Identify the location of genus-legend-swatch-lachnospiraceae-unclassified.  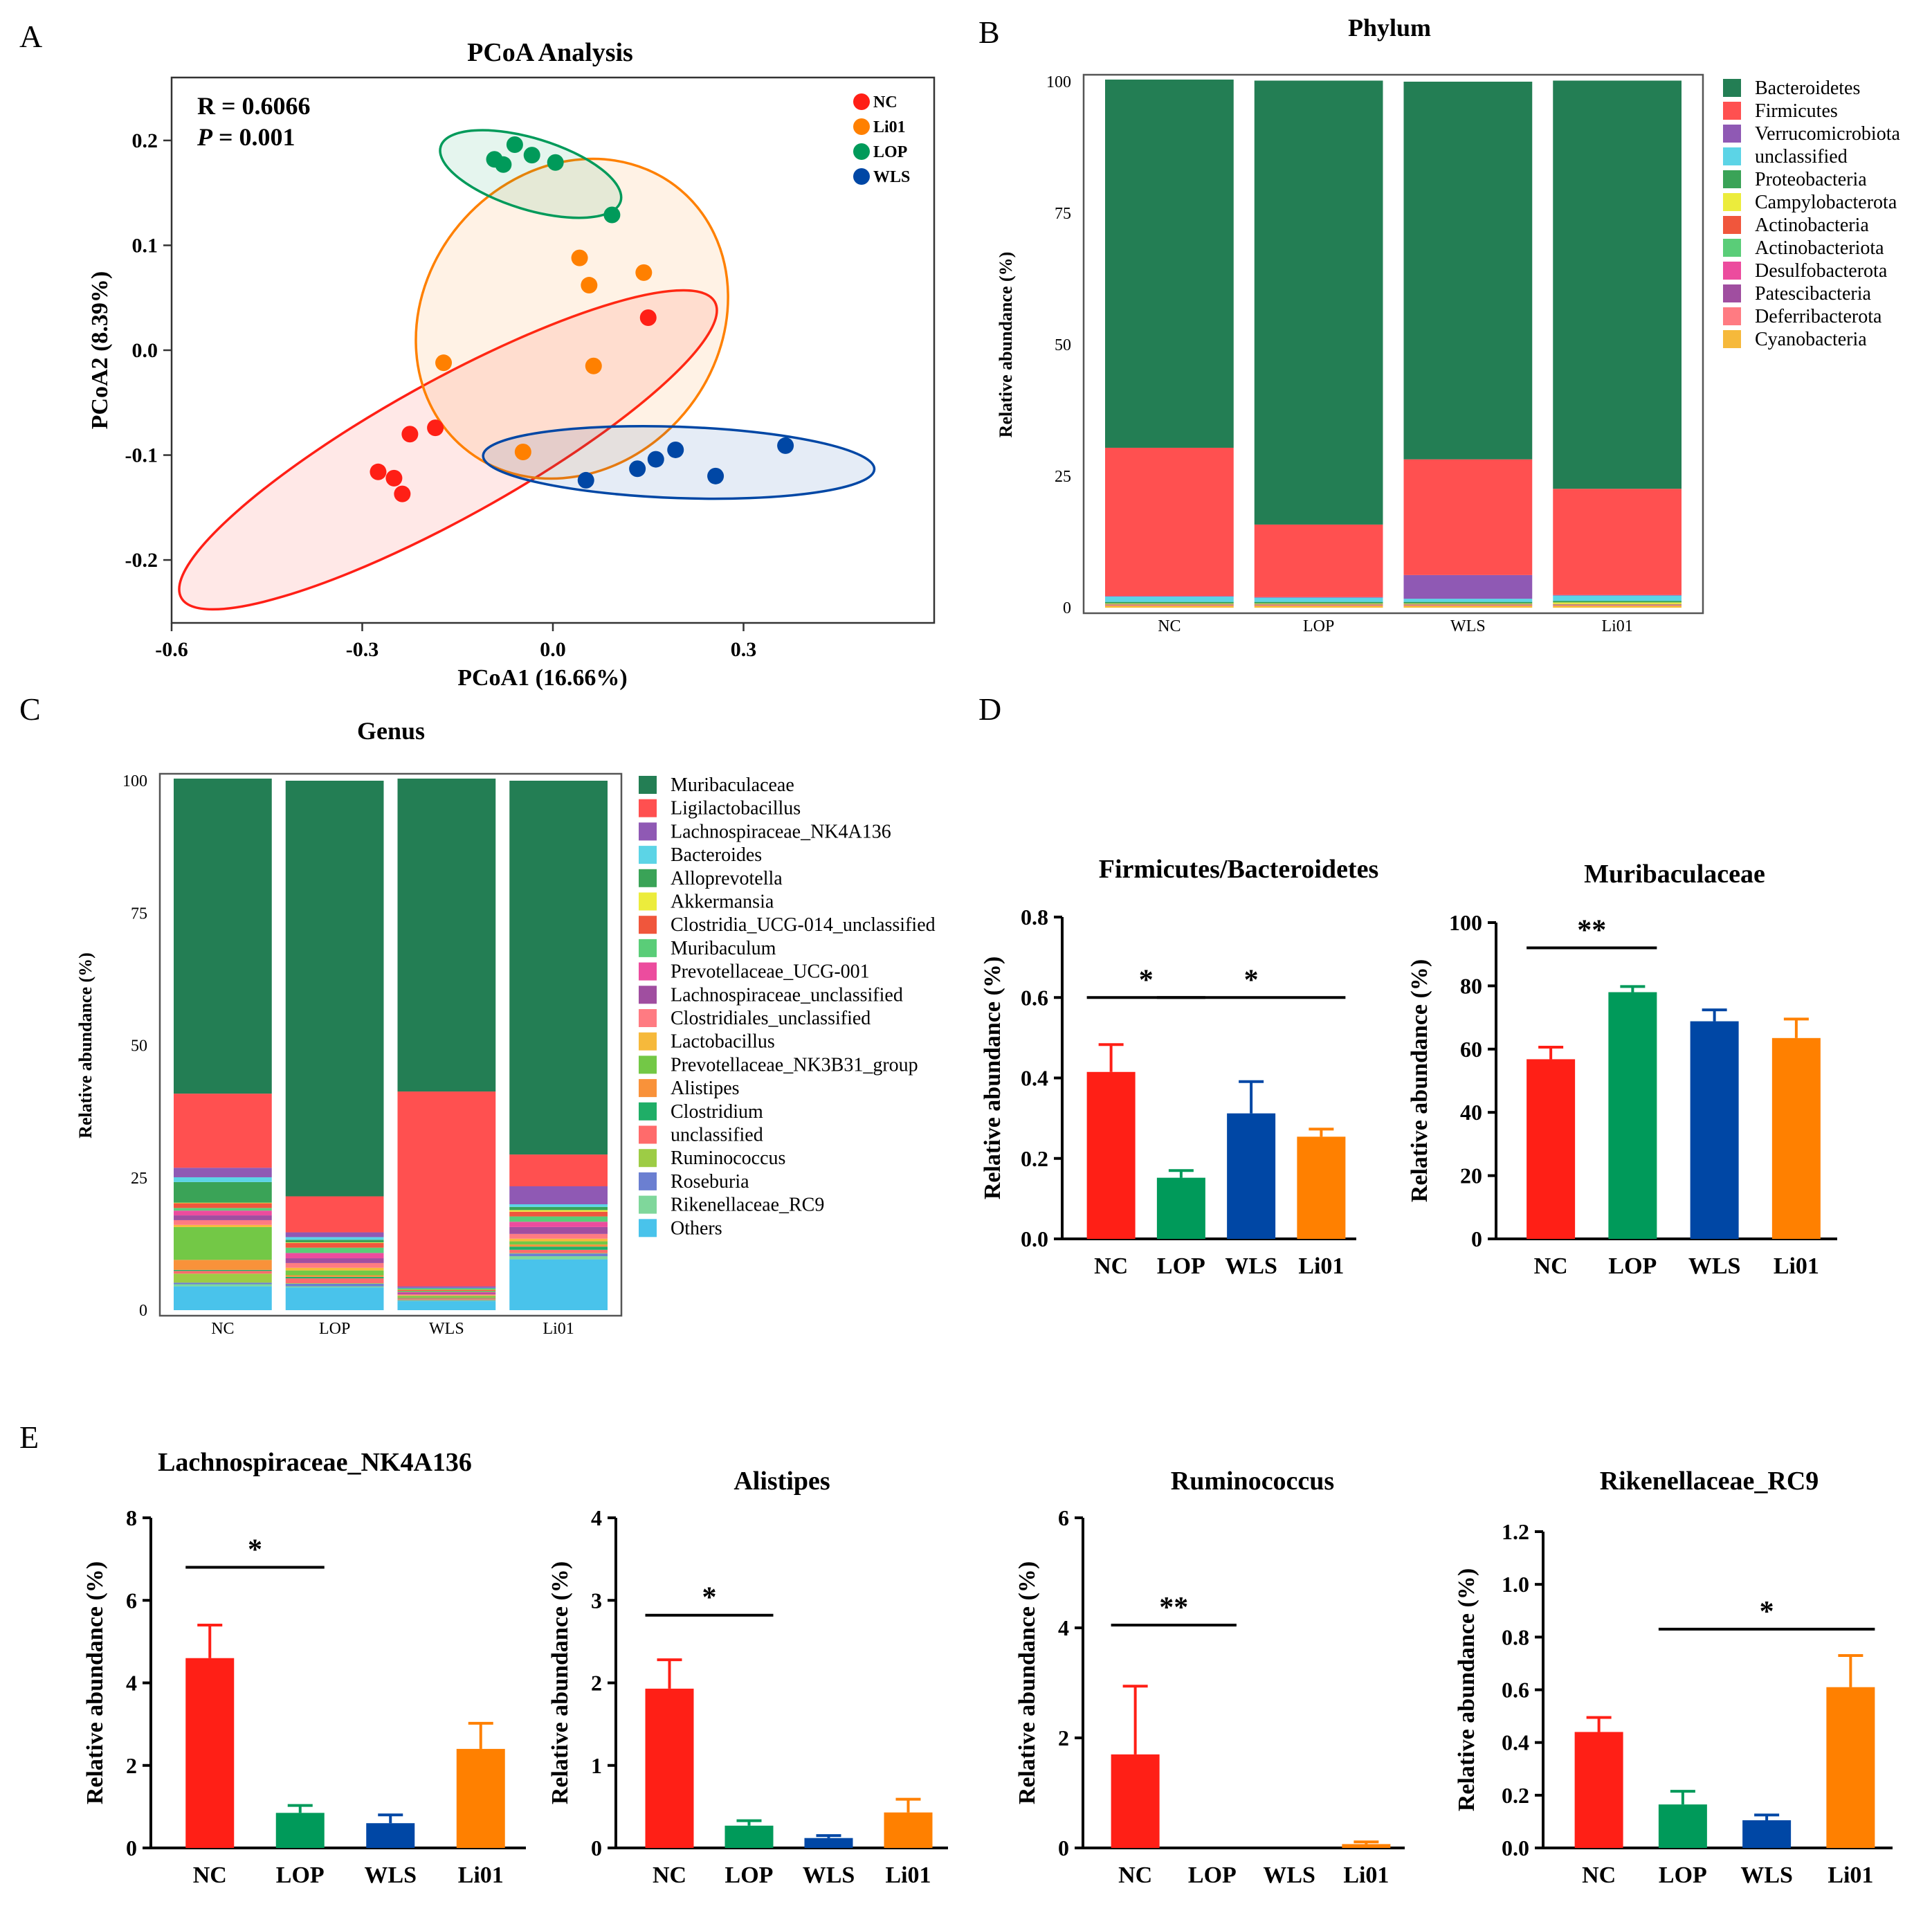
(648, 995).